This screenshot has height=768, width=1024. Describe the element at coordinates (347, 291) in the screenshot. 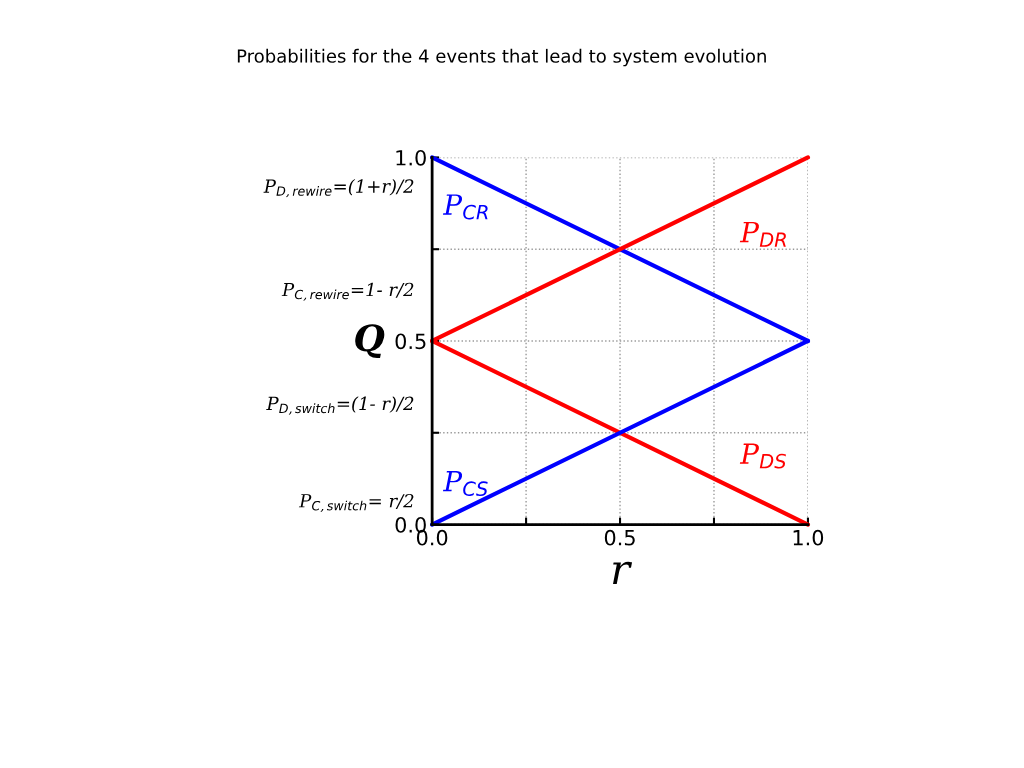

I see `text: P$_{C,rewire}$=1- r/2` at that location.